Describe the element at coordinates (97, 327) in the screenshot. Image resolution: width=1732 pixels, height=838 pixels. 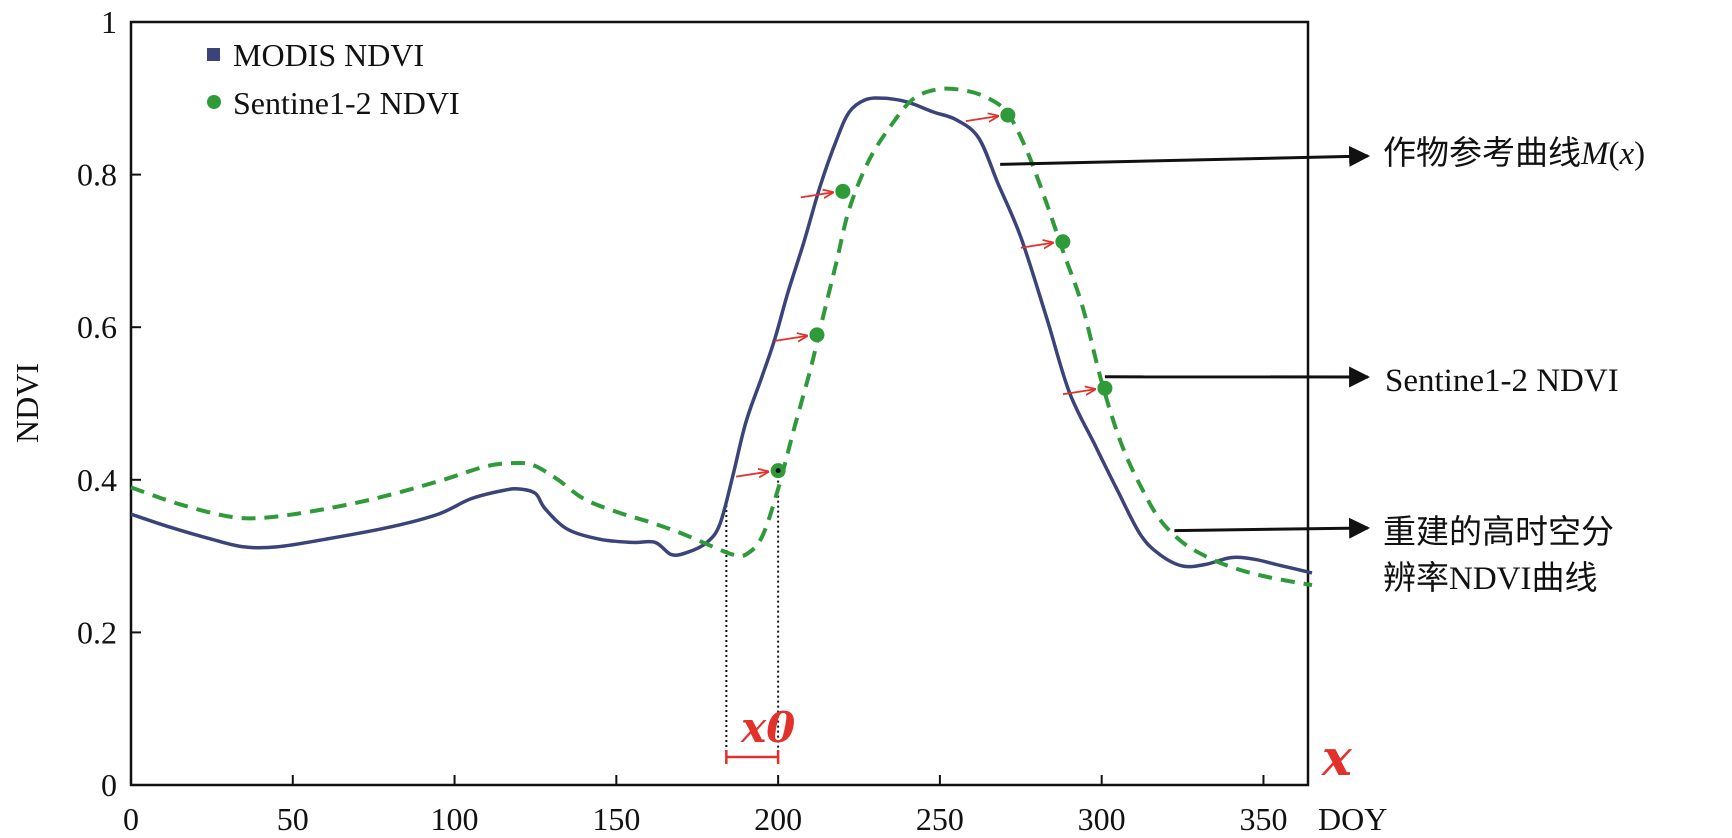
I see `y-tick-label: 0.6` at that location.